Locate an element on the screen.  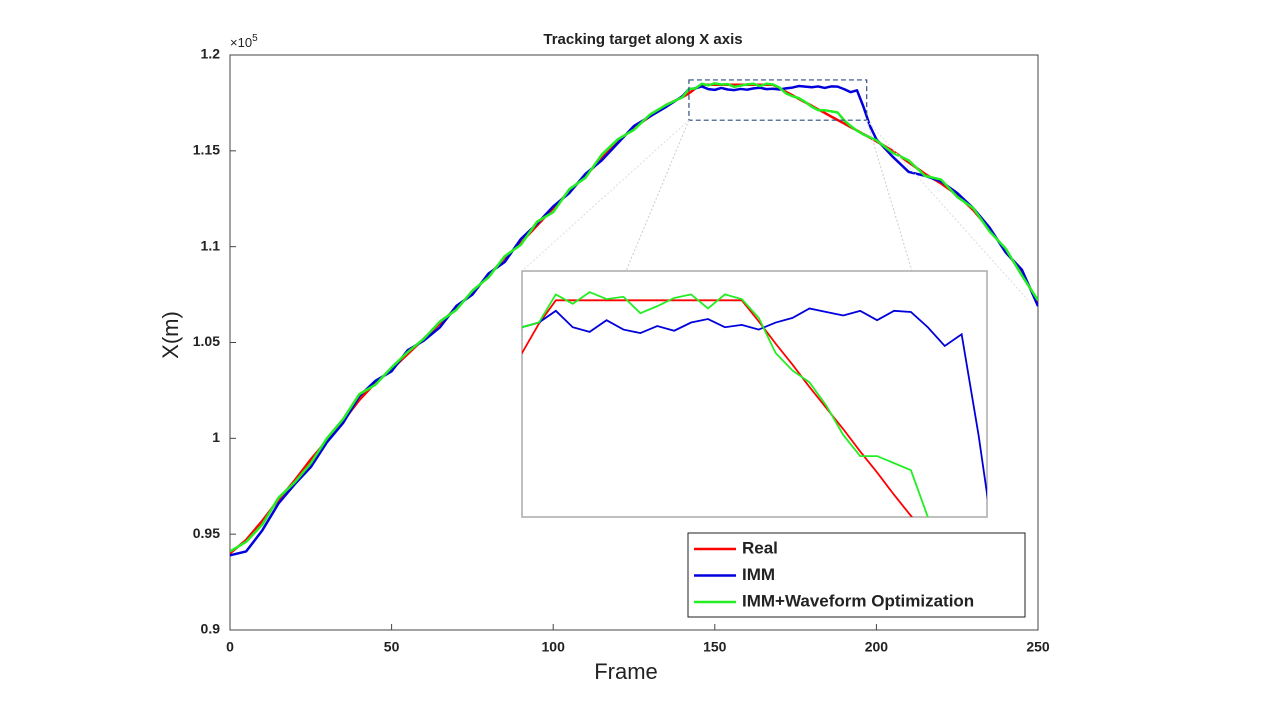
inset-group is located at coordinates (754, 404).